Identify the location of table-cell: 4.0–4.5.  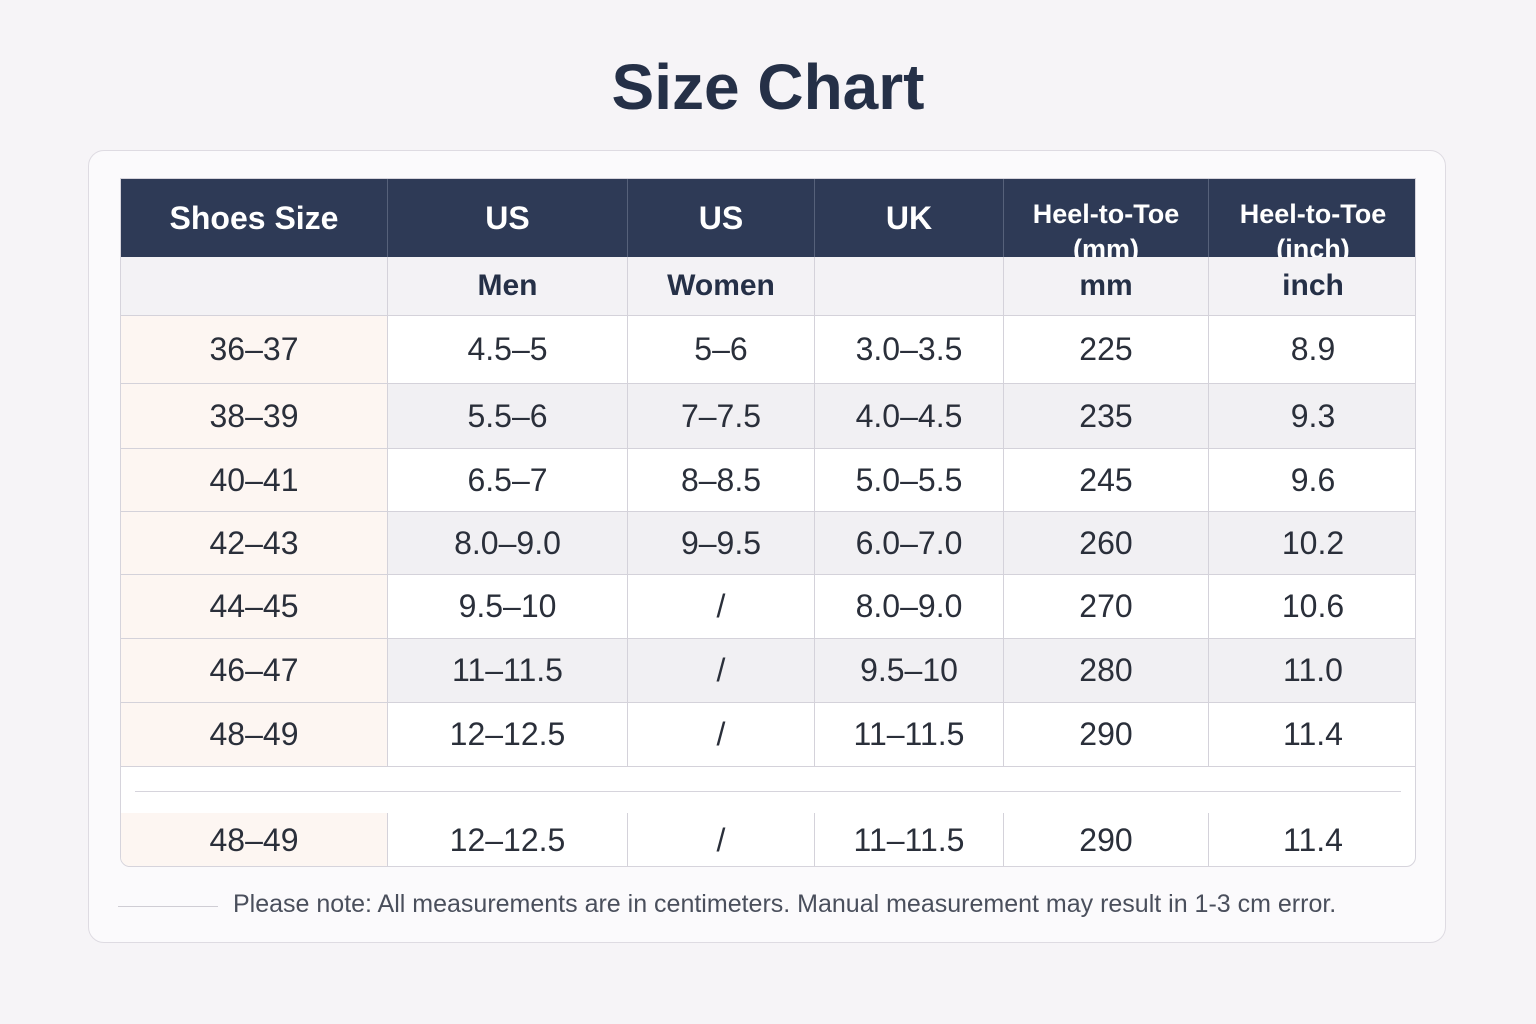
(909, 416).